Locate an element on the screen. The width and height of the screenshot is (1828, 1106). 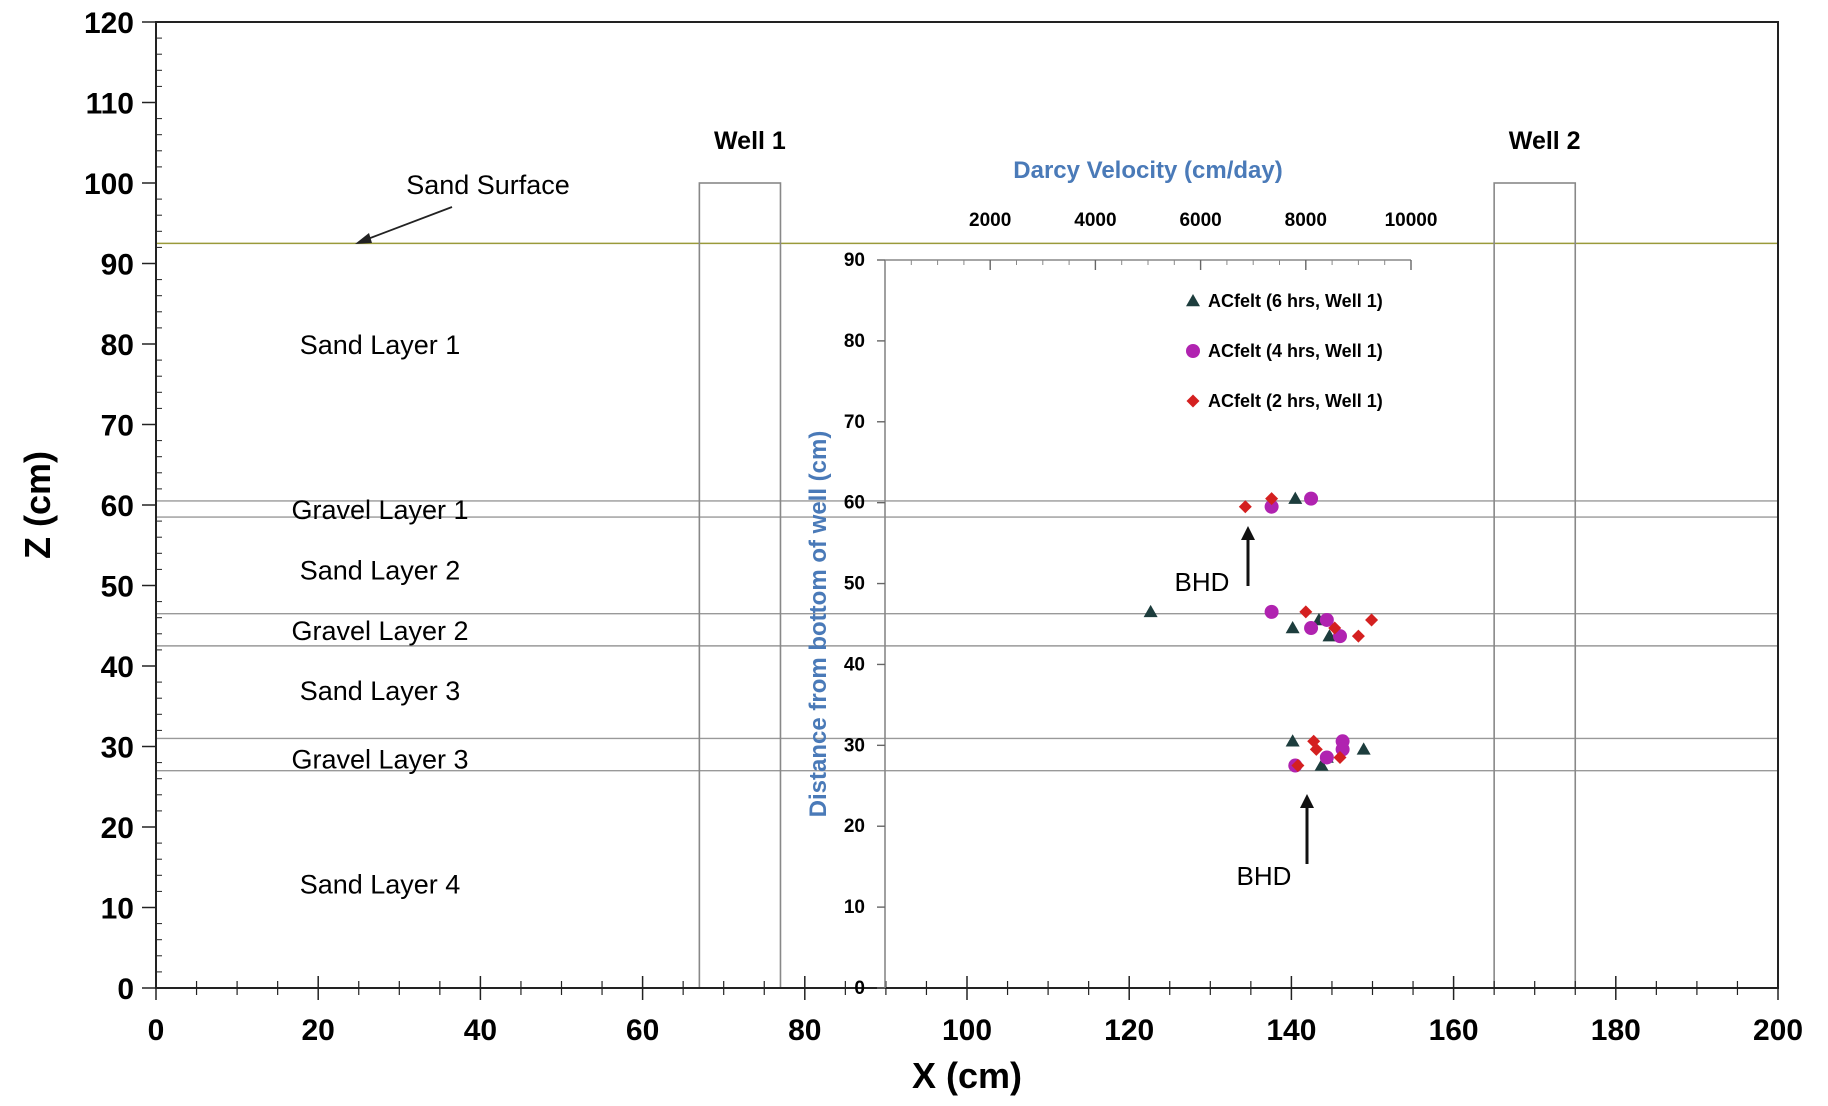
sand-surface-arrow-shaft is located at coordinates (408, 223).